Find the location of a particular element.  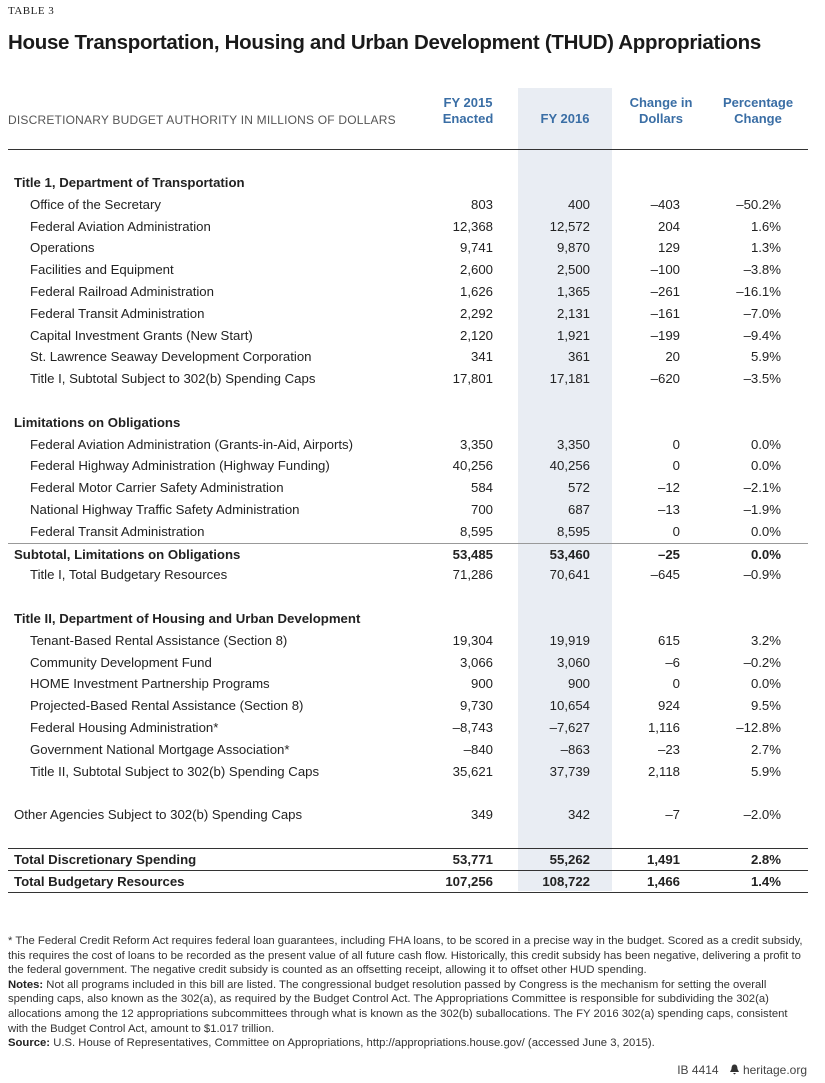

cell: –25 is located at coordinates (668, 554).